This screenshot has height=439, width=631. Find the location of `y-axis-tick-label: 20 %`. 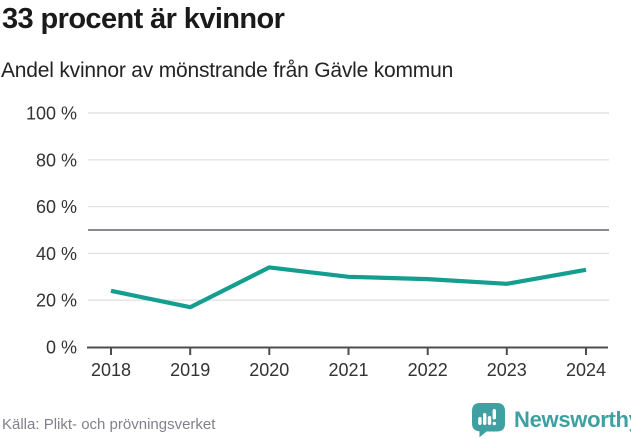

y-axis-tick-label: 20 % is located at coordinates (56, 301).